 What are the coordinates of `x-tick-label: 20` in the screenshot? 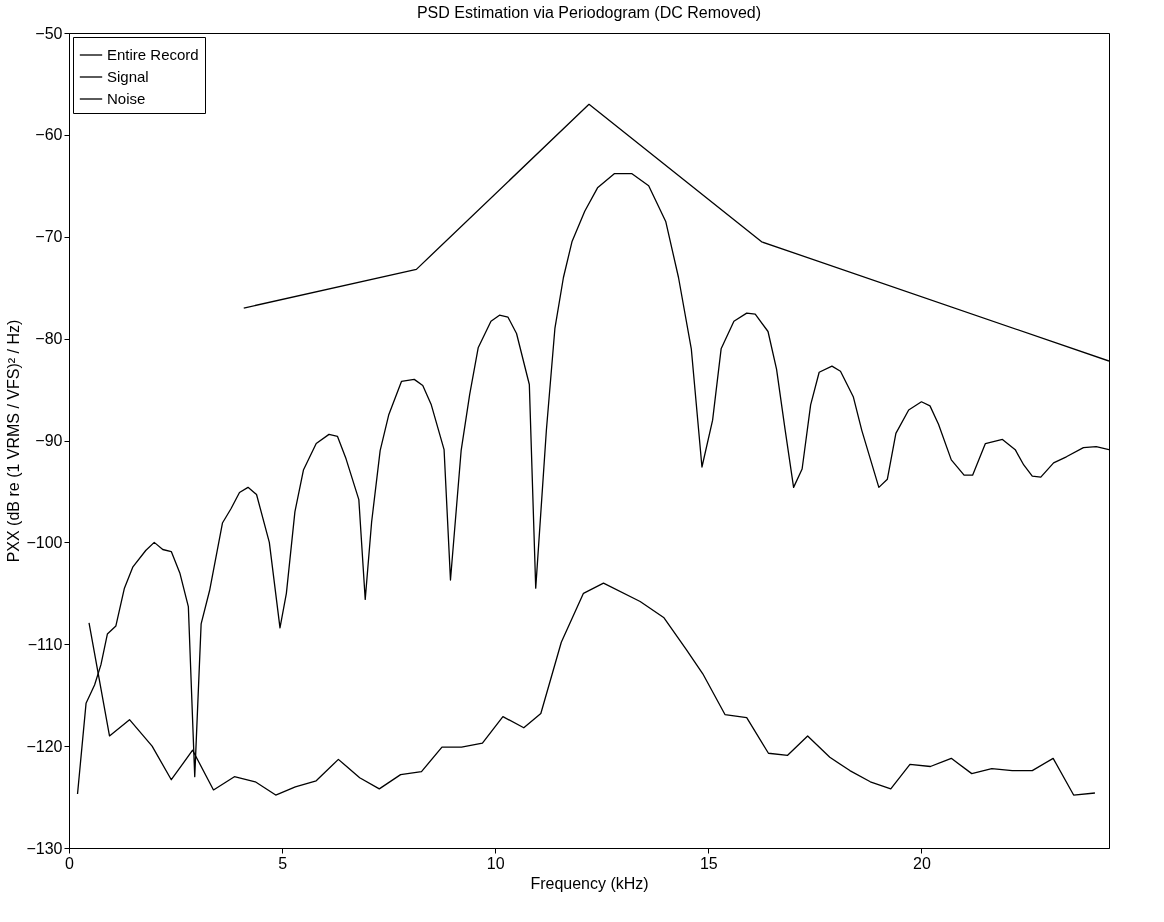 It's located at (922, 863).